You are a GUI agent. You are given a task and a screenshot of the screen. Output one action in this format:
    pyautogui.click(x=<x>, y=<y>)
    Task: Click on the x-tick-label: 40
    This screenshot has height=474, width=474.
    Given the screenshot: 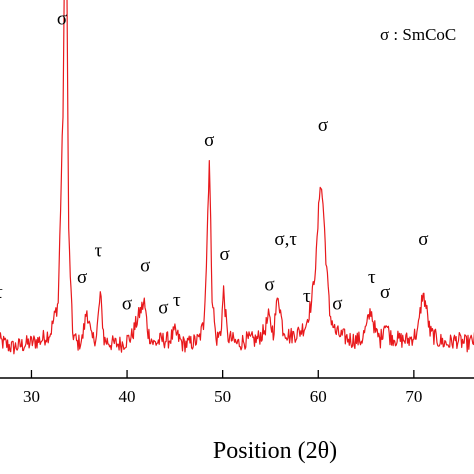 What is the action you would take?
    pyautogui.click(x=127, y=396)
    